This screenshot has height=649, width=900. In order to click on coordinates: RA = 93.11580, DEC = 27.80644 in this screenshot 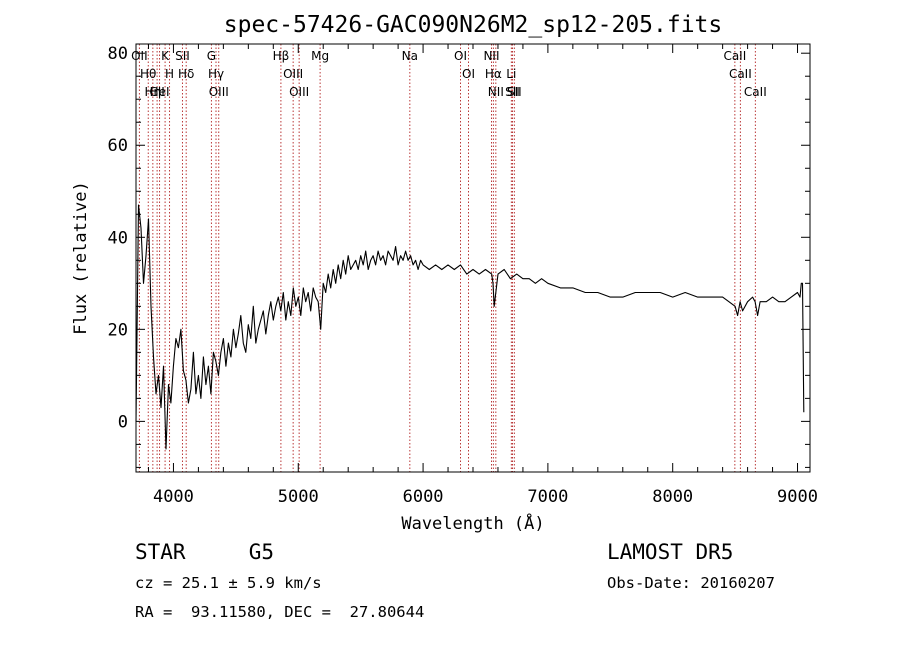, I will do `click(280, 612)`.